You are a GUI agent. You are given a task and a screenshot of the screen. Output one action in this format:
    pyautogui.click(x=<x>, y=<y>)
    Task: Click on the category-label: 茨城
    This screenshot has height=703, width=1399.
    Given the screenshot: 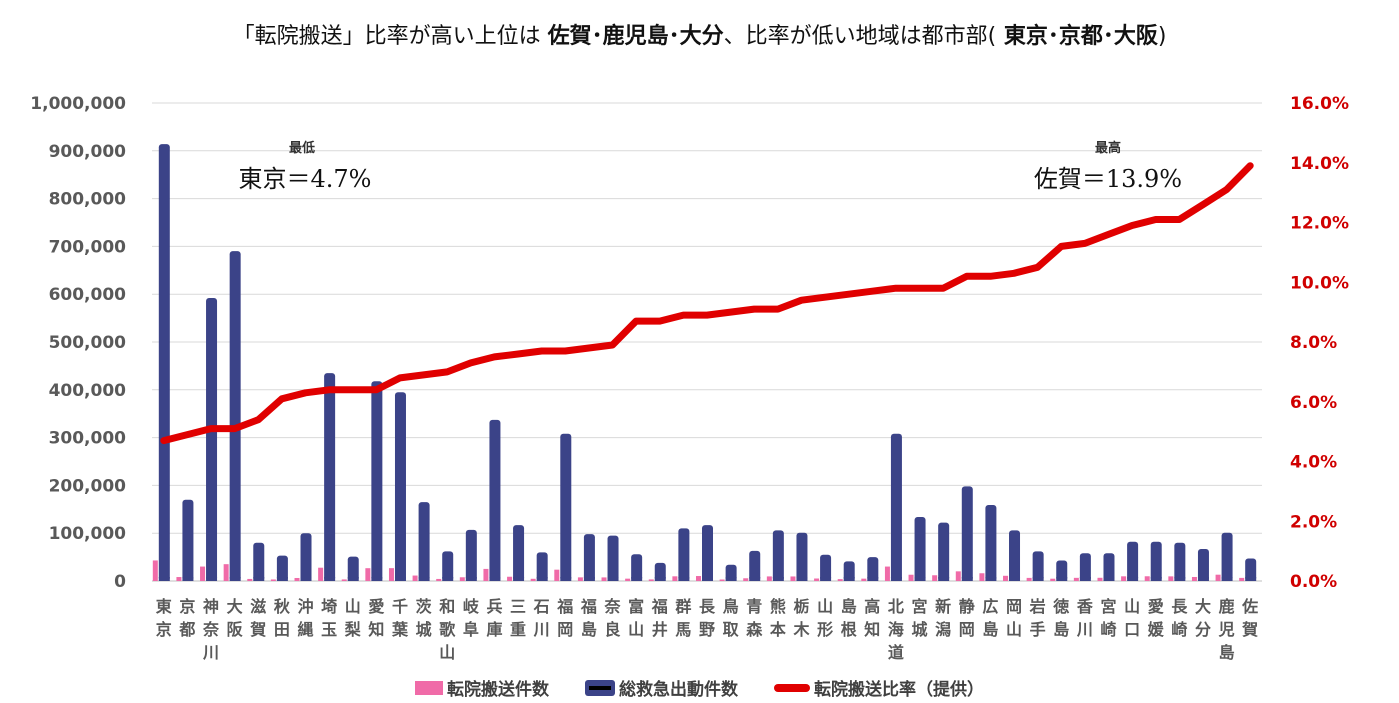 What is the action you would take?
    pyautogui.click(x=424, y=618)
    